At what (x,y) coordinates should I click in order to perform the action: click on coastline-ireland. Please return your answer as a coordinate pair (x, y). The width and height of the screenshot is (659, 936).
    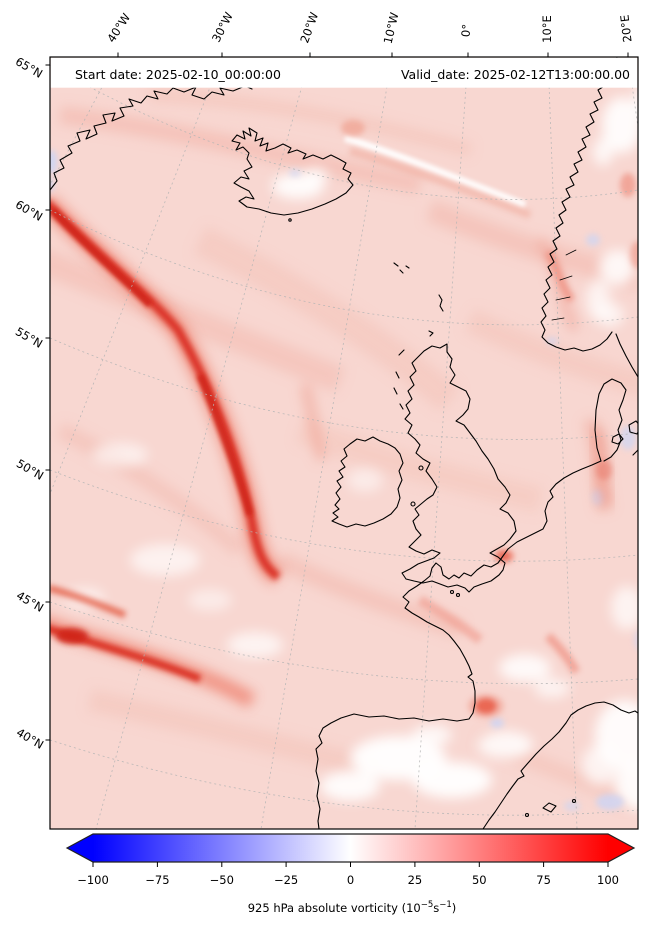
    Looking at the image, I should click on (367, 482).